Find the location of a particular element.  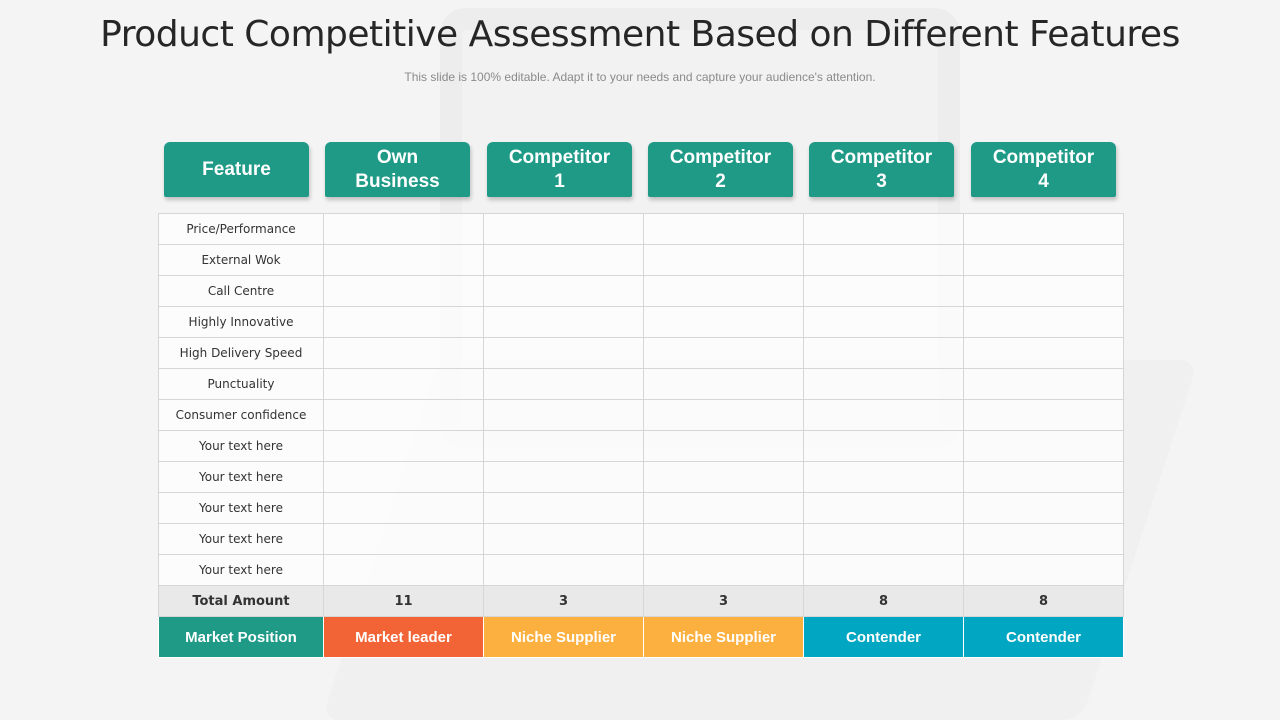

total-competitor-2: 3 is located at coordinates (723, 601).